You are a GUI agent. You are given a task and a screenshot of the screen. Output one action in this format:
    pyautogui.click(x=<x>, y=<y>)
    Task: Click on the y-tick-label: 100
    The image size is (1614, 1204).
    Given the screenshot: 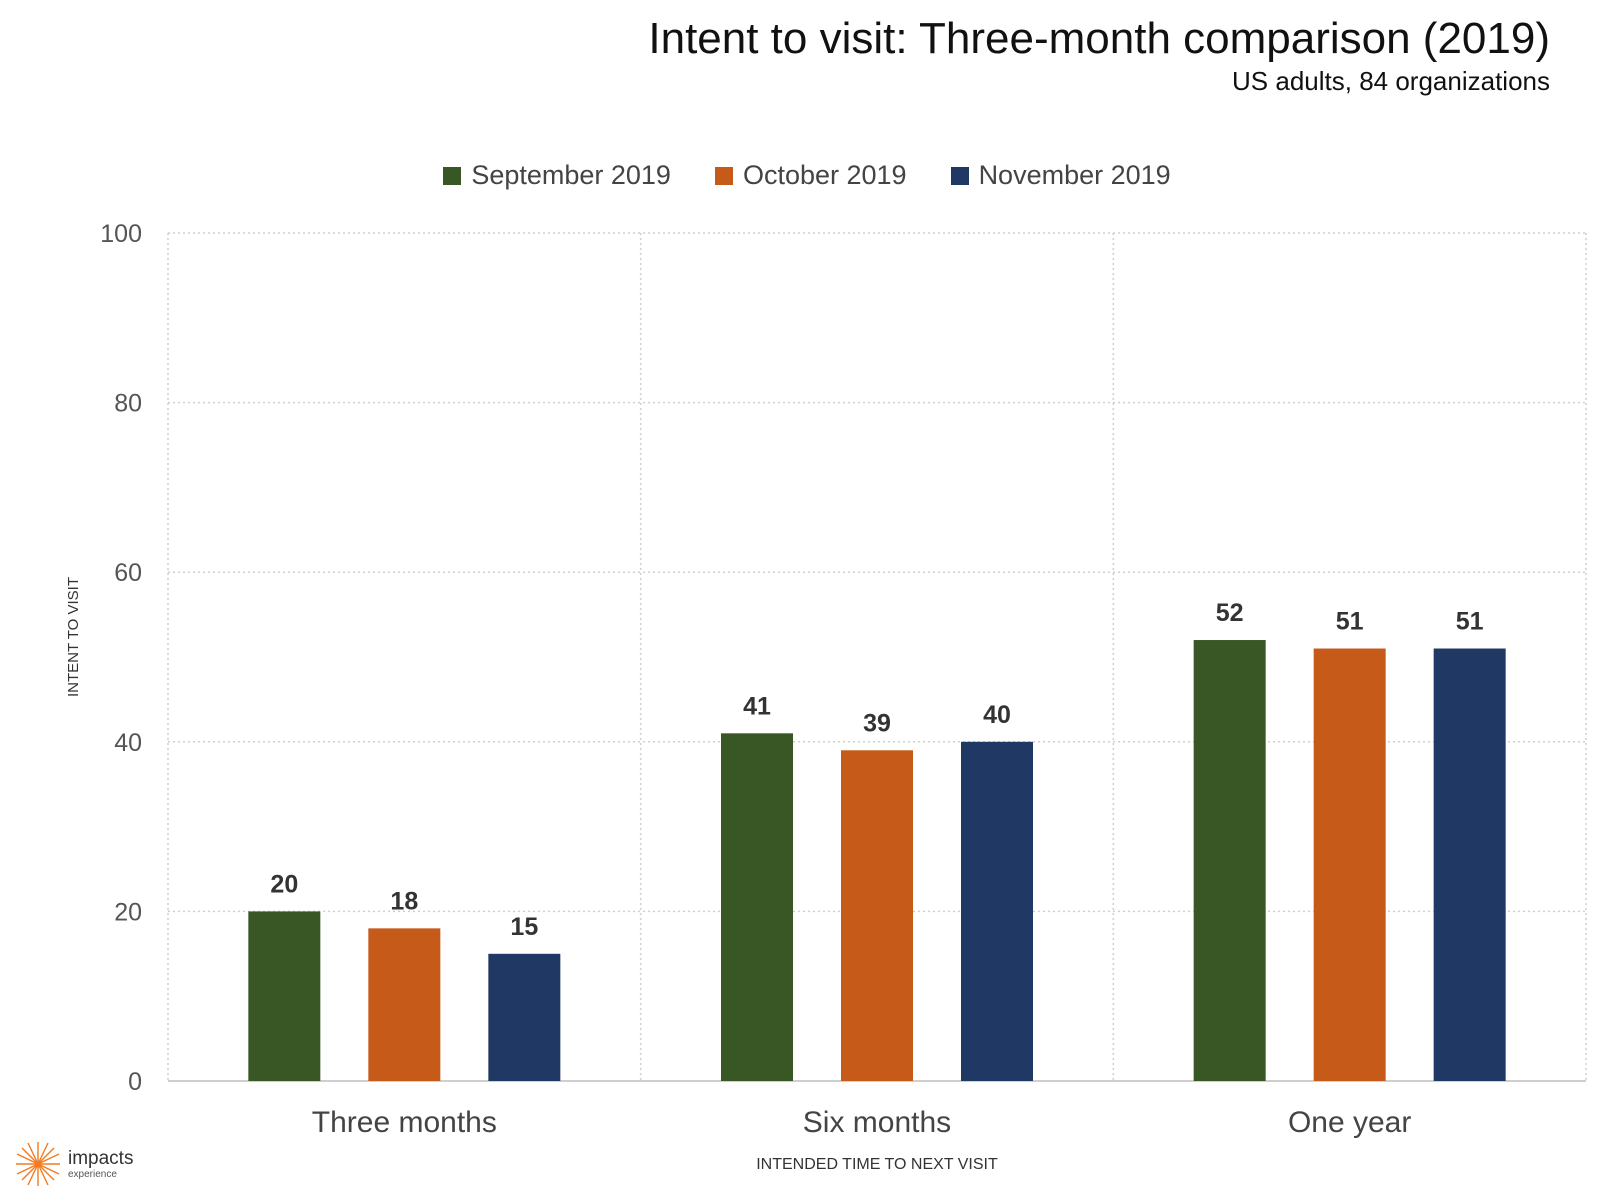 What is the action you would take?
    pyautogui.click(x=121, y=234)
    